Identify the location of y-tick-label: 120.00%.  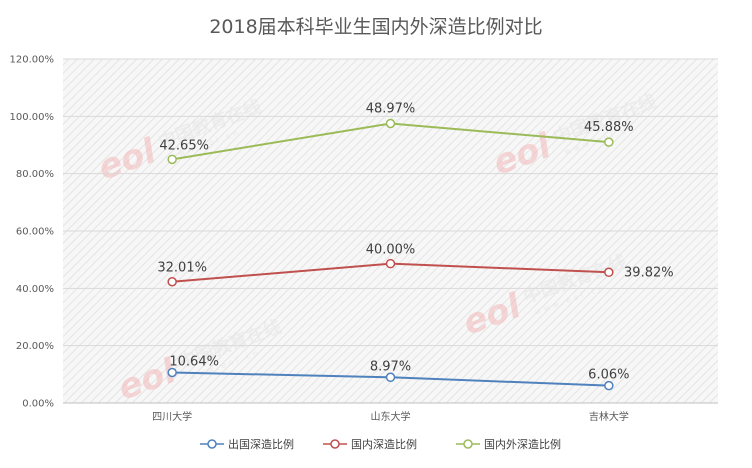
(32, 60).